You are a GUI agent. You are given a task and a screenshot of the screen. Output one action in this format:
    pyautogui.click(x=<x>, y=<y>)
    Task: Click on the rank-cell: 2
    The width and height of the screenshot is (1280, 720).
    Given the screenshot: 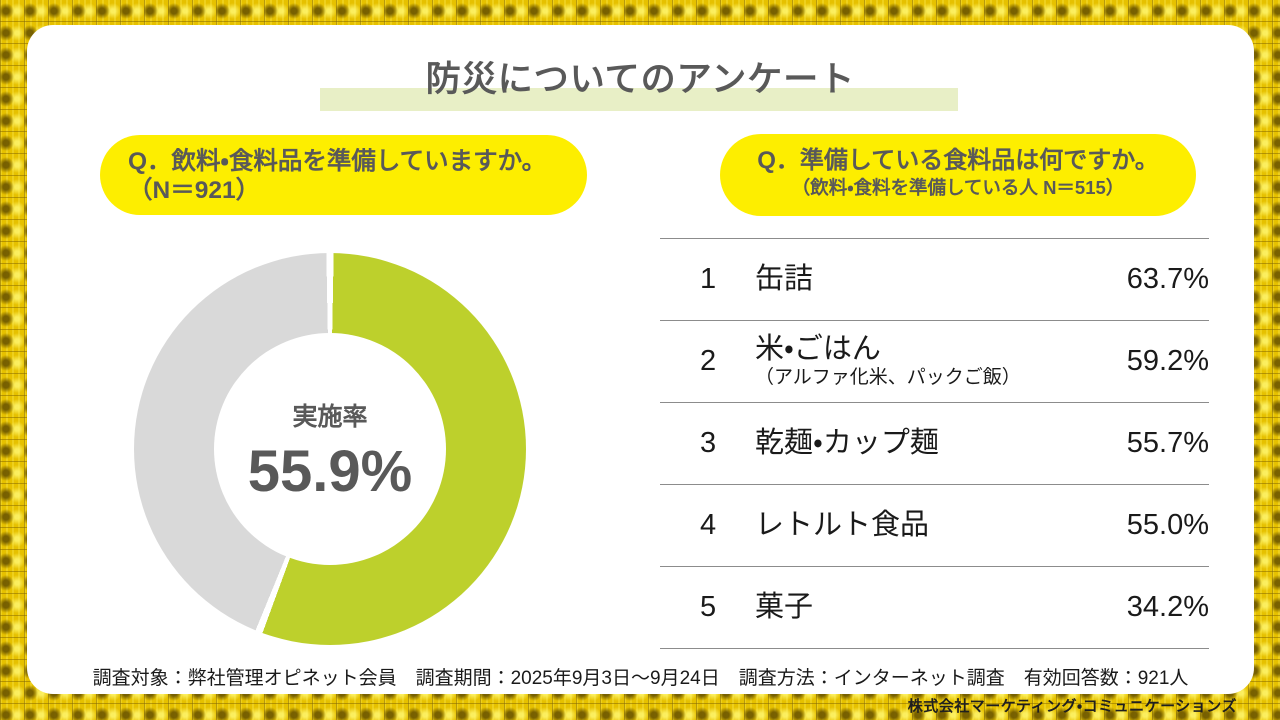 What is the action you would take?
    pyautogui.click(x=708, y=361)
    